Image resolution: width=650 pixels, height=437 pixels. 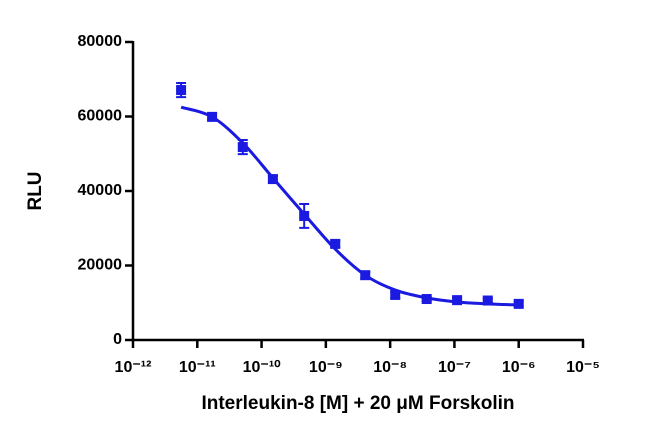 What do you see at coordinates (454, 367) in the screenshot?
I see `x-tick-label: 10⁻⁷` at bounding box center [454, 367].